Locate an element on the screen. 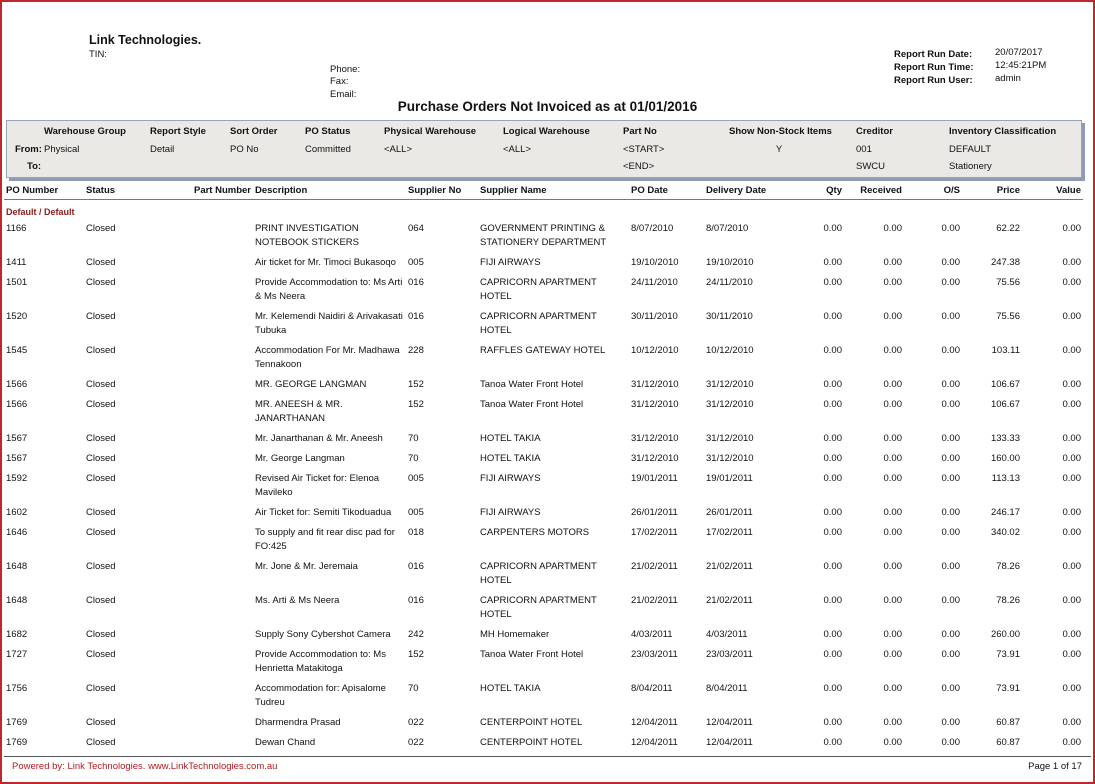  filter-to: Stationery is located at coordinates (970, 166).